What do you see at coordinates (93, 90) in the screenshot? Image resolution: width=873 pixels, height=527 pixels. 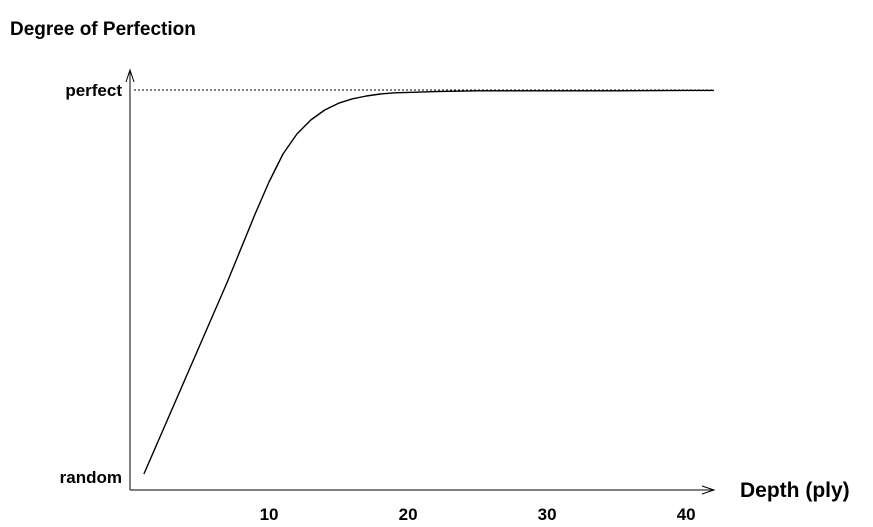 I see `y-tick-perfect: perfect` at bounding box center [93, 90].